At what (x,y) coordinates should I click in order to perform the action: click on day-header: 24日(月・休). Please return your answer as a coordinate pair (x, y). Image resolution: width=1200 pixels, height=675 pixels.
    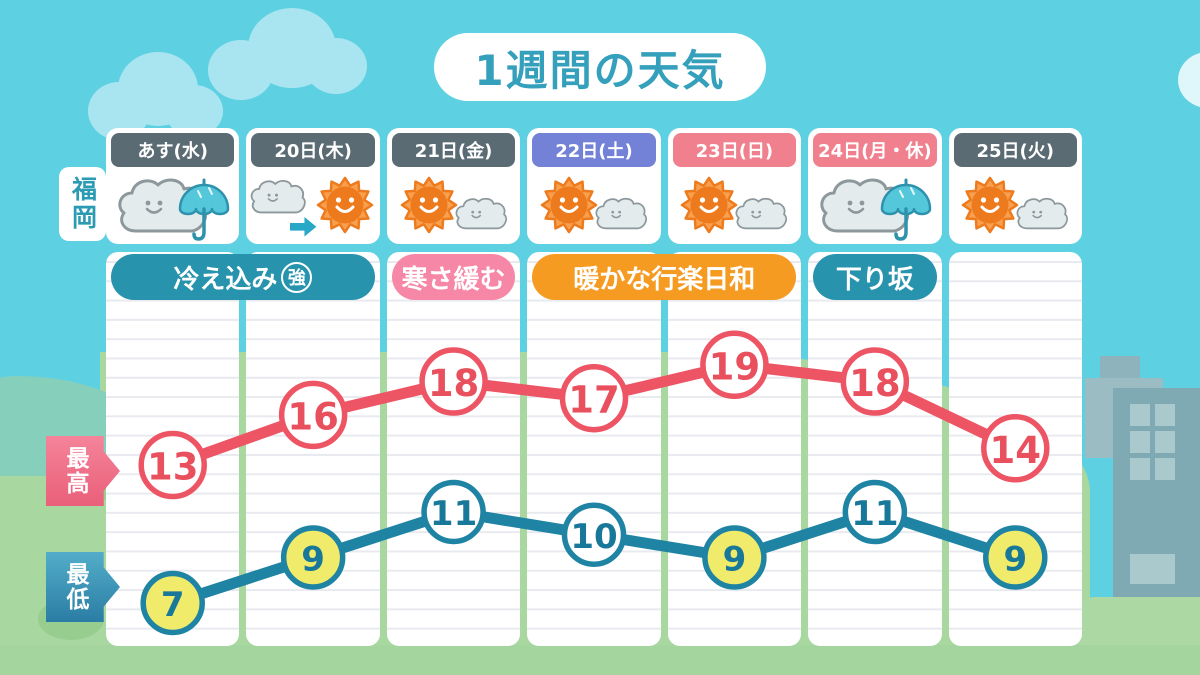
    Looking at the image, I should click on (875, 150).